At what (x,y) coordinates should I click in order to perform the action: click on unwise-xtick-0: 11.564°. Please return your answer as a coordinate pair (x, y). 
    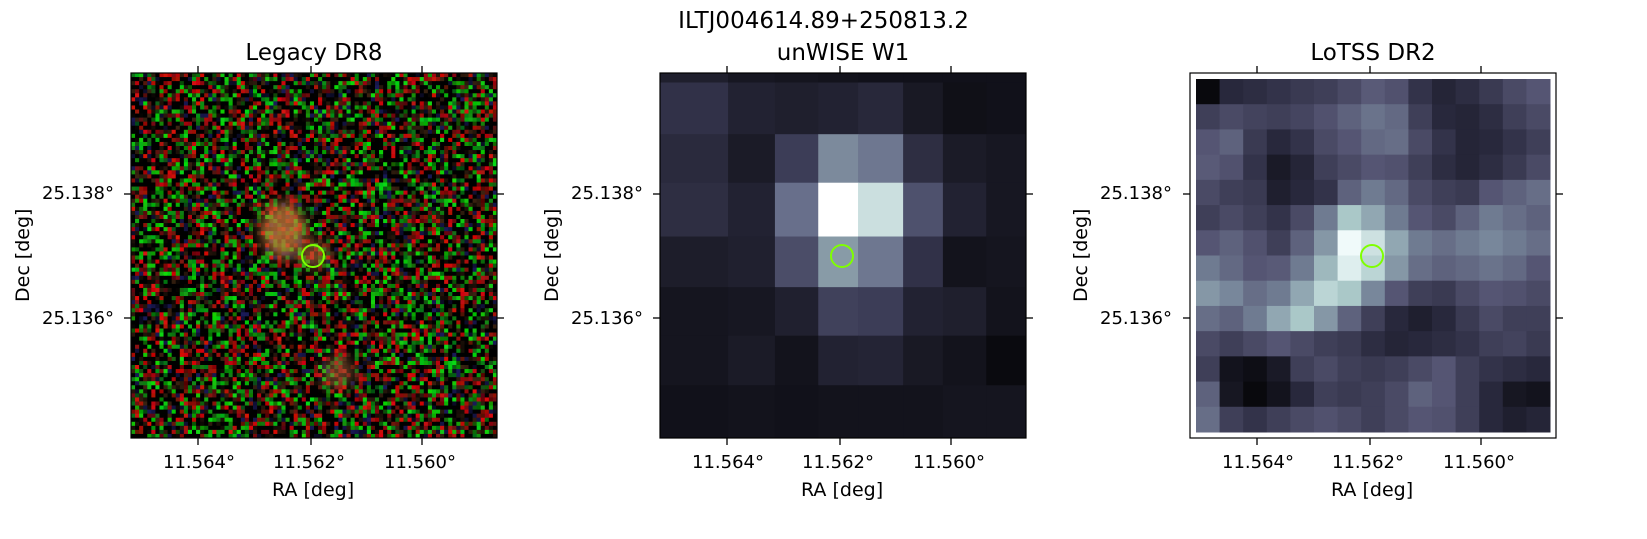
    Looking at the image, I should click on (728, 462).